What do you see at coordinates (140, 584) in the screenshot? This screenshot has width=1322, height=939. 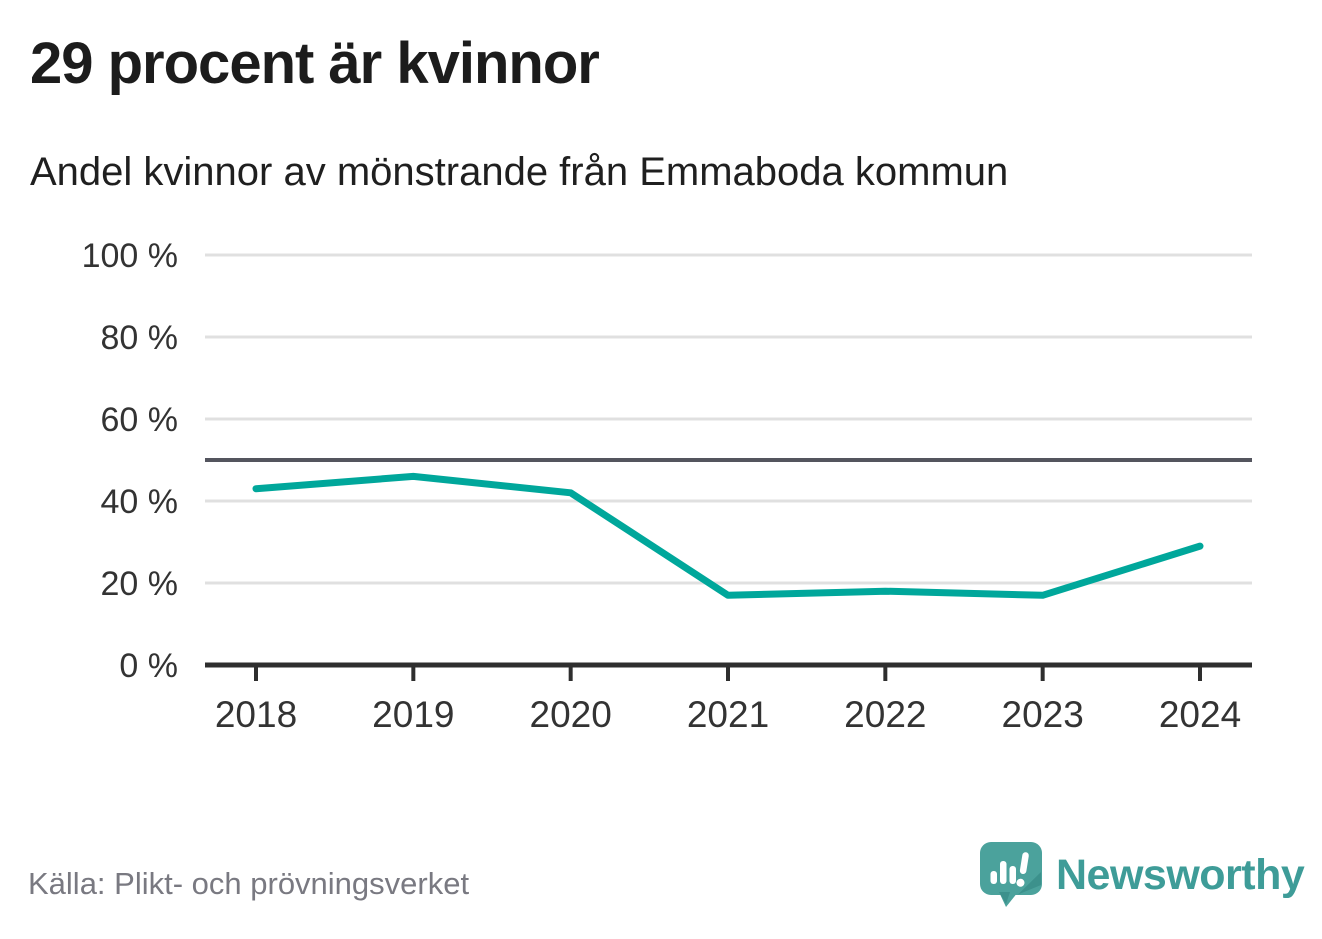 I see `y-tick-label-20: 20 %` at bounding box center [140, 584].